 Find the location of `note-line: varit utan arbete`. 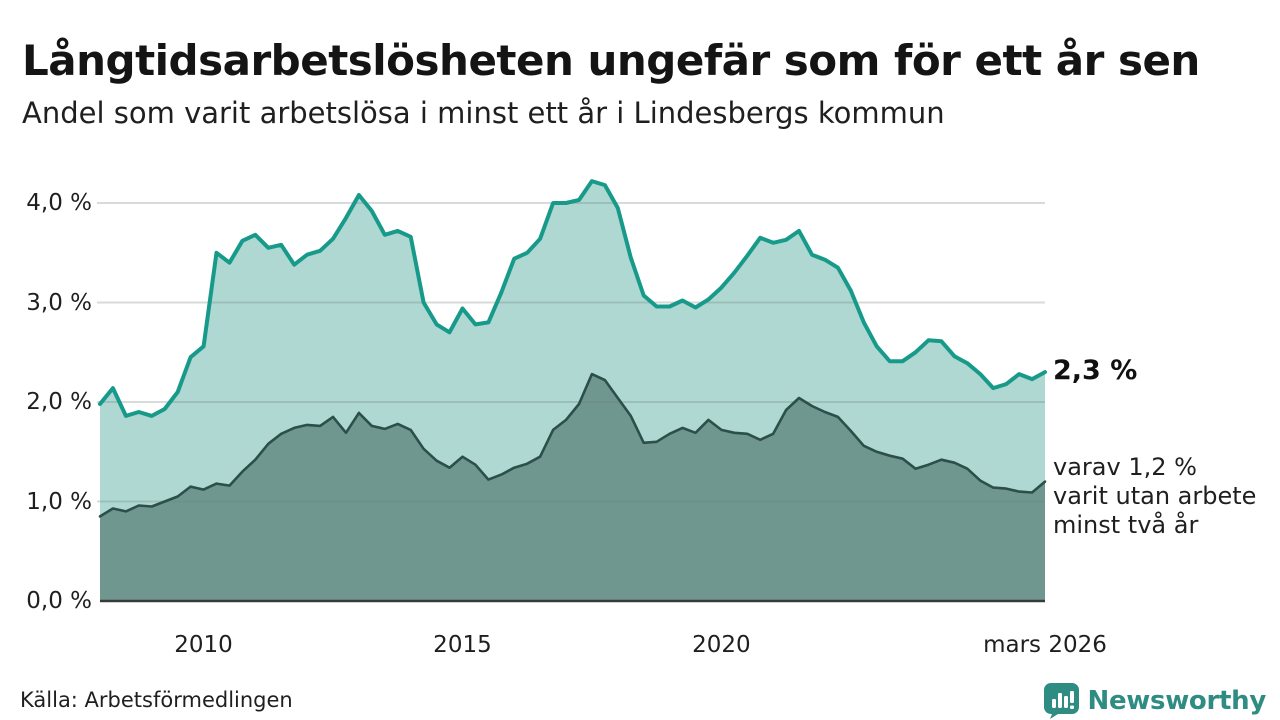

note-line: varit utan arbete is located at coordinates (1155, 495).